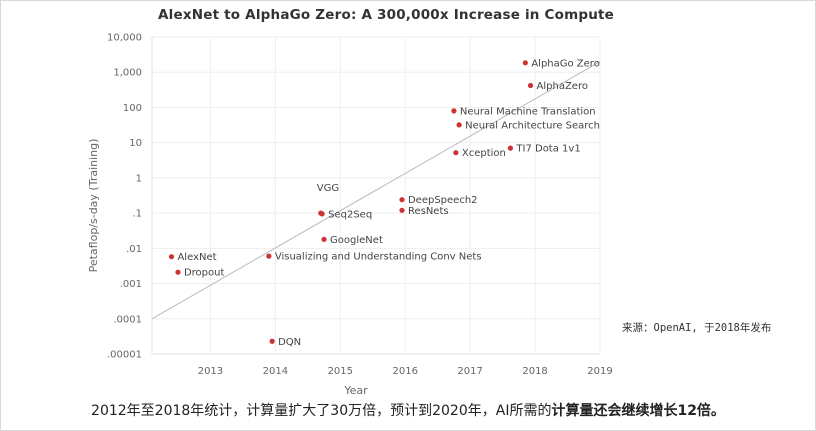  I want to click on y-tick-label: 1, so click(139, 178).